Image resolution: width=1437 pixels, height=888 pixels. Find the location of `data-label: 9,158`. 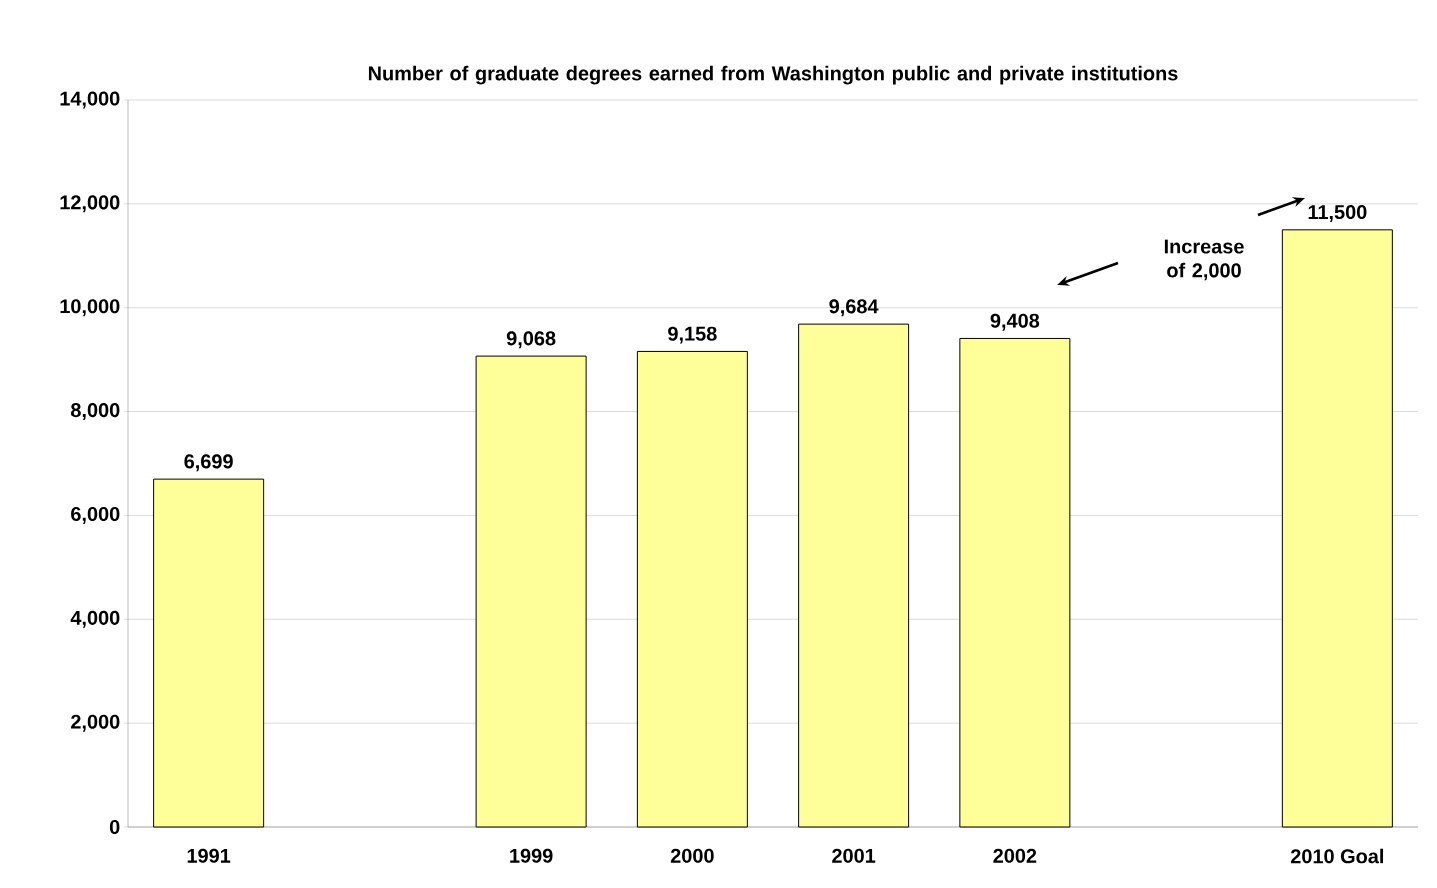

data-label: 9,158 is located at coordinates (692, 335).